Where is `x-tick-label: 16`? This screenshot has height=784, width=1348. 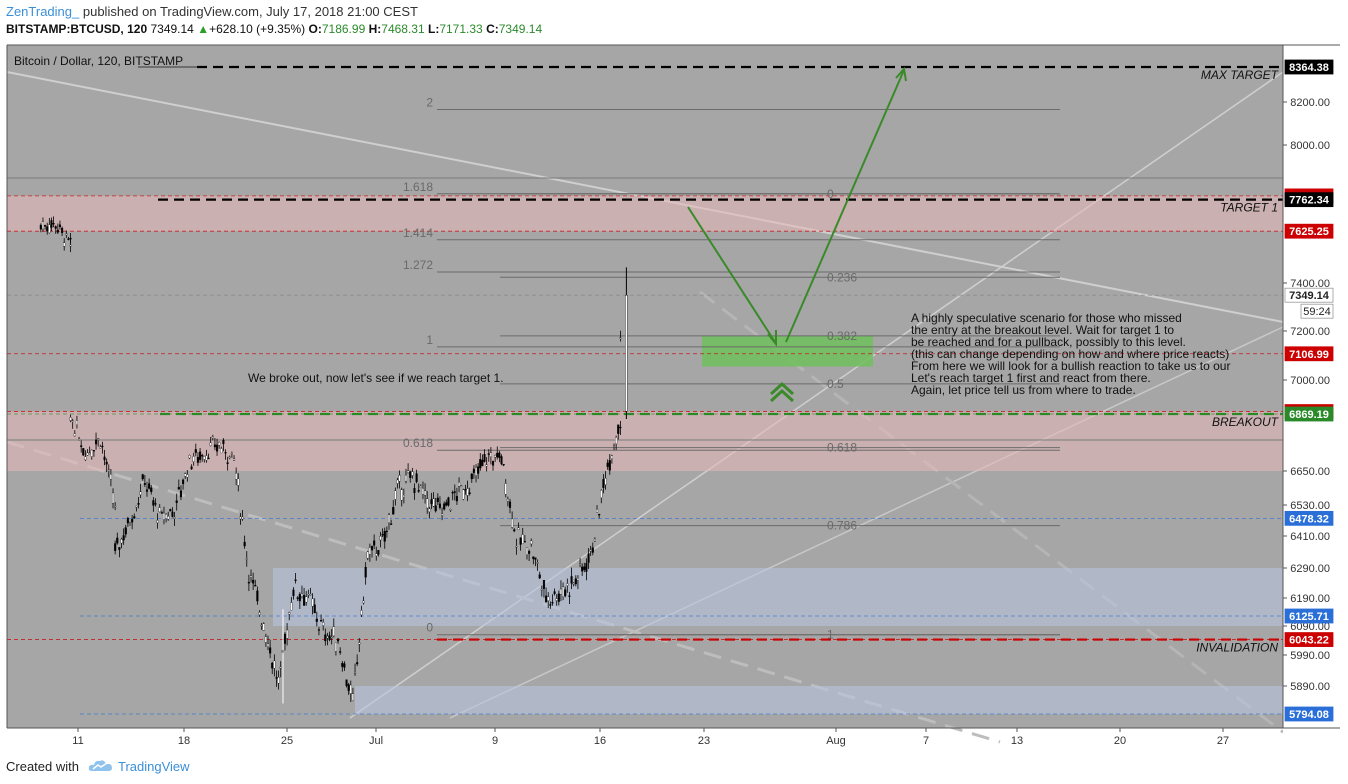
x-tick-label: 16 is located at coordinates (600, 741).